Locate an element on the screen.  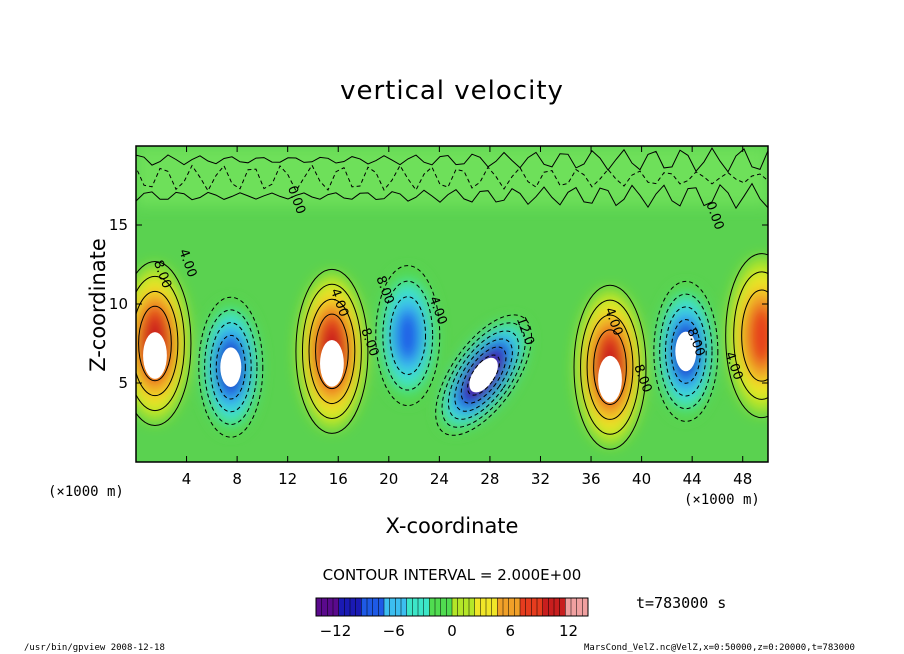
upper-band is located at coordinates (452, 176).